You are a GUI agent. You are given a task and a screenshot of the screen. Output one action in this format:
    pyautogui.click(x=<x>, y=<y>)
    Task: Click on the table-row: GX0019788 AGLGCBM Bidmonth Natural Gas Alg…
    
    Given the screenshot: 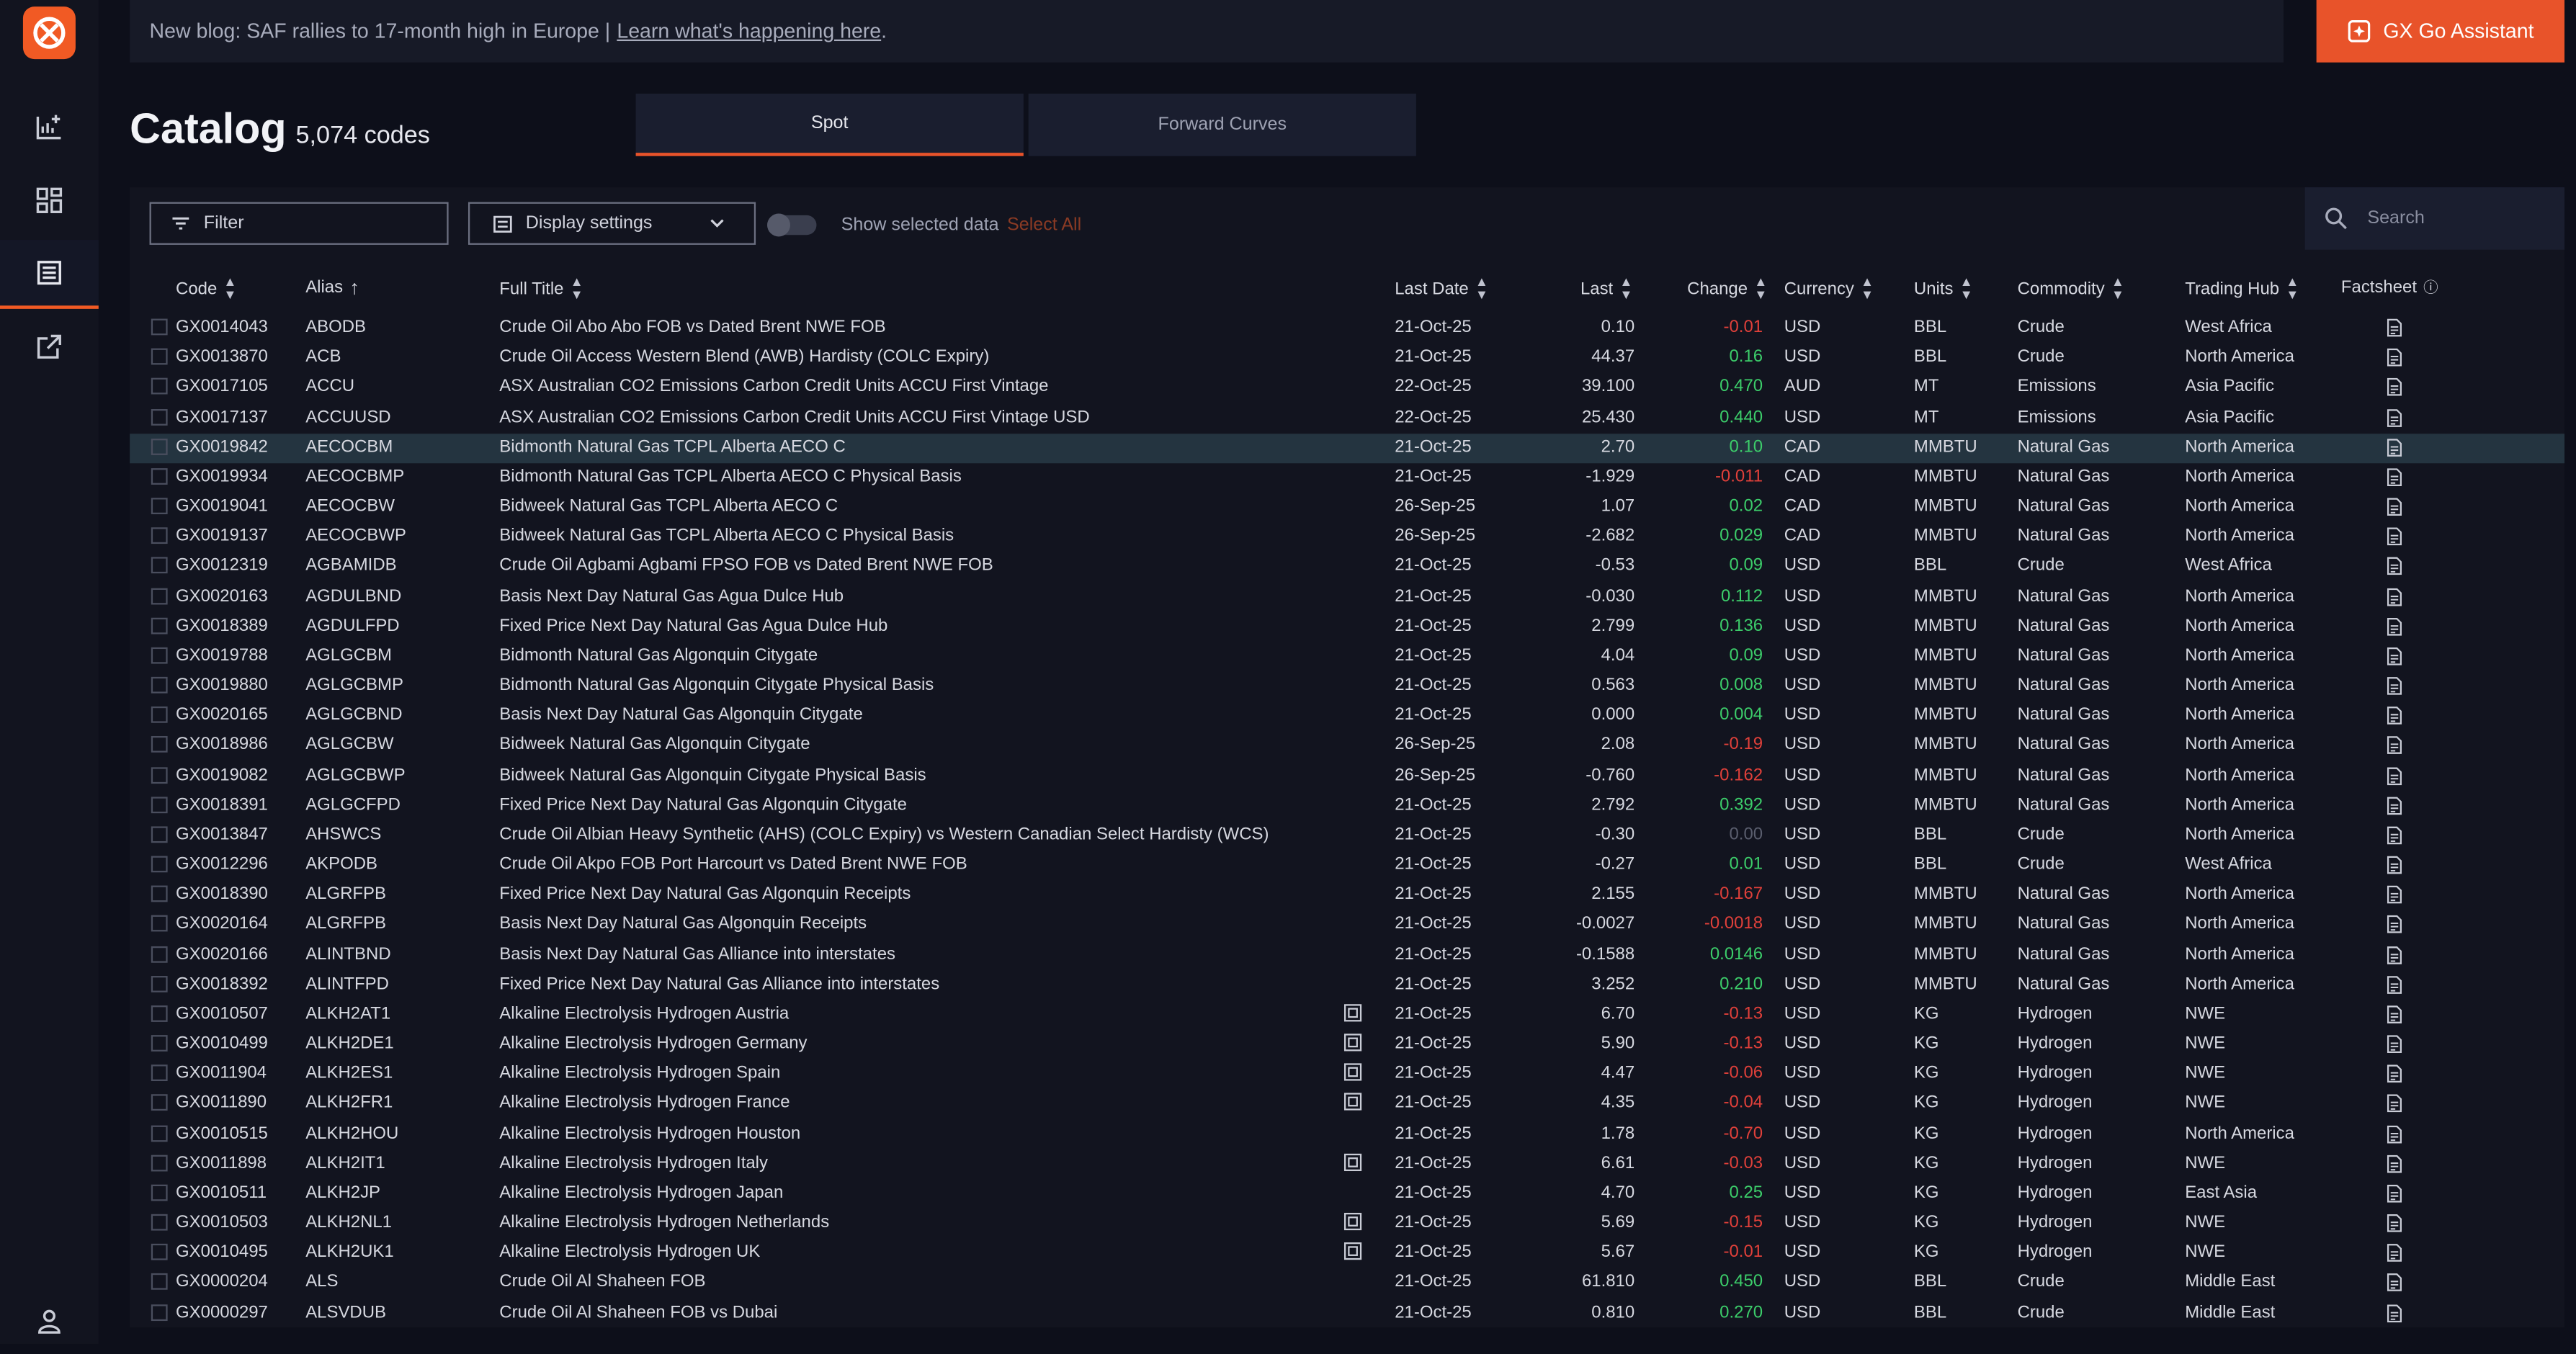 What is the action you would take?
    pyautogui.click(x=1347, y=657)
    